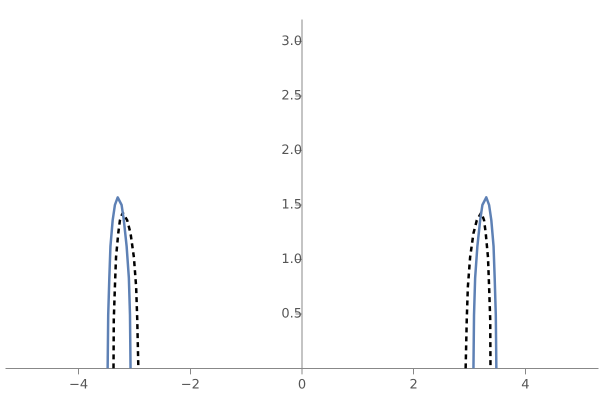 The height and width of the screenshot is (396, 601). What do you see at coordinates (414, 385) in the screenshot?
I see `x-tick-label: 2` at bounding box center [414, 385].